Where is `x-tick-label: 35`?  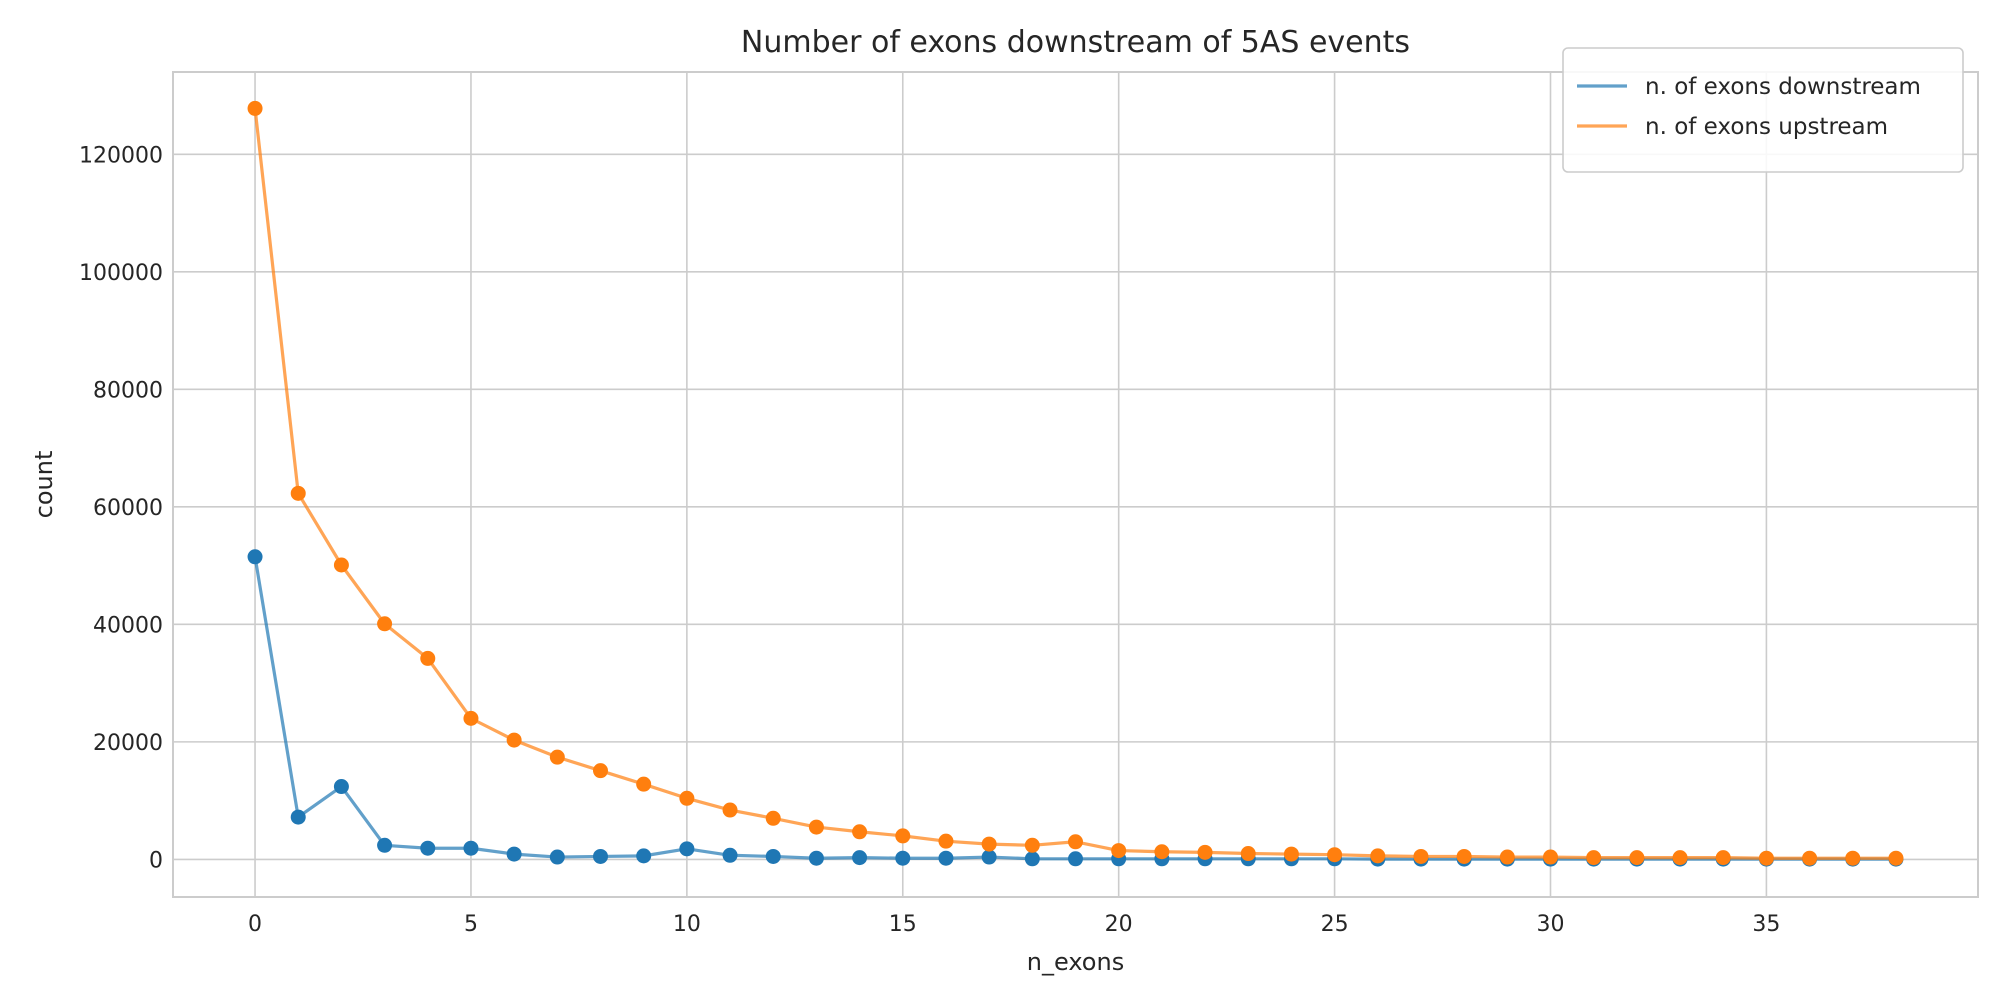 x-tick-label: 35 is located at coordinates (1766, 924).